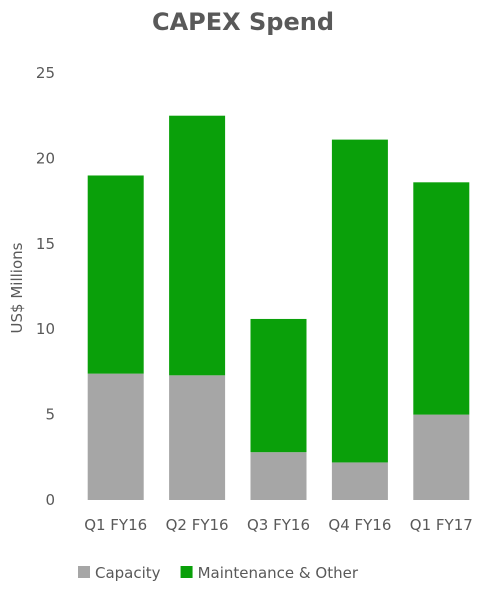 The image size is (486, 593). Describe the element at coordinates (45, 286) in the screenshot. I see `y-axis-ticks: 0 5 10 15 20 25` at that location.